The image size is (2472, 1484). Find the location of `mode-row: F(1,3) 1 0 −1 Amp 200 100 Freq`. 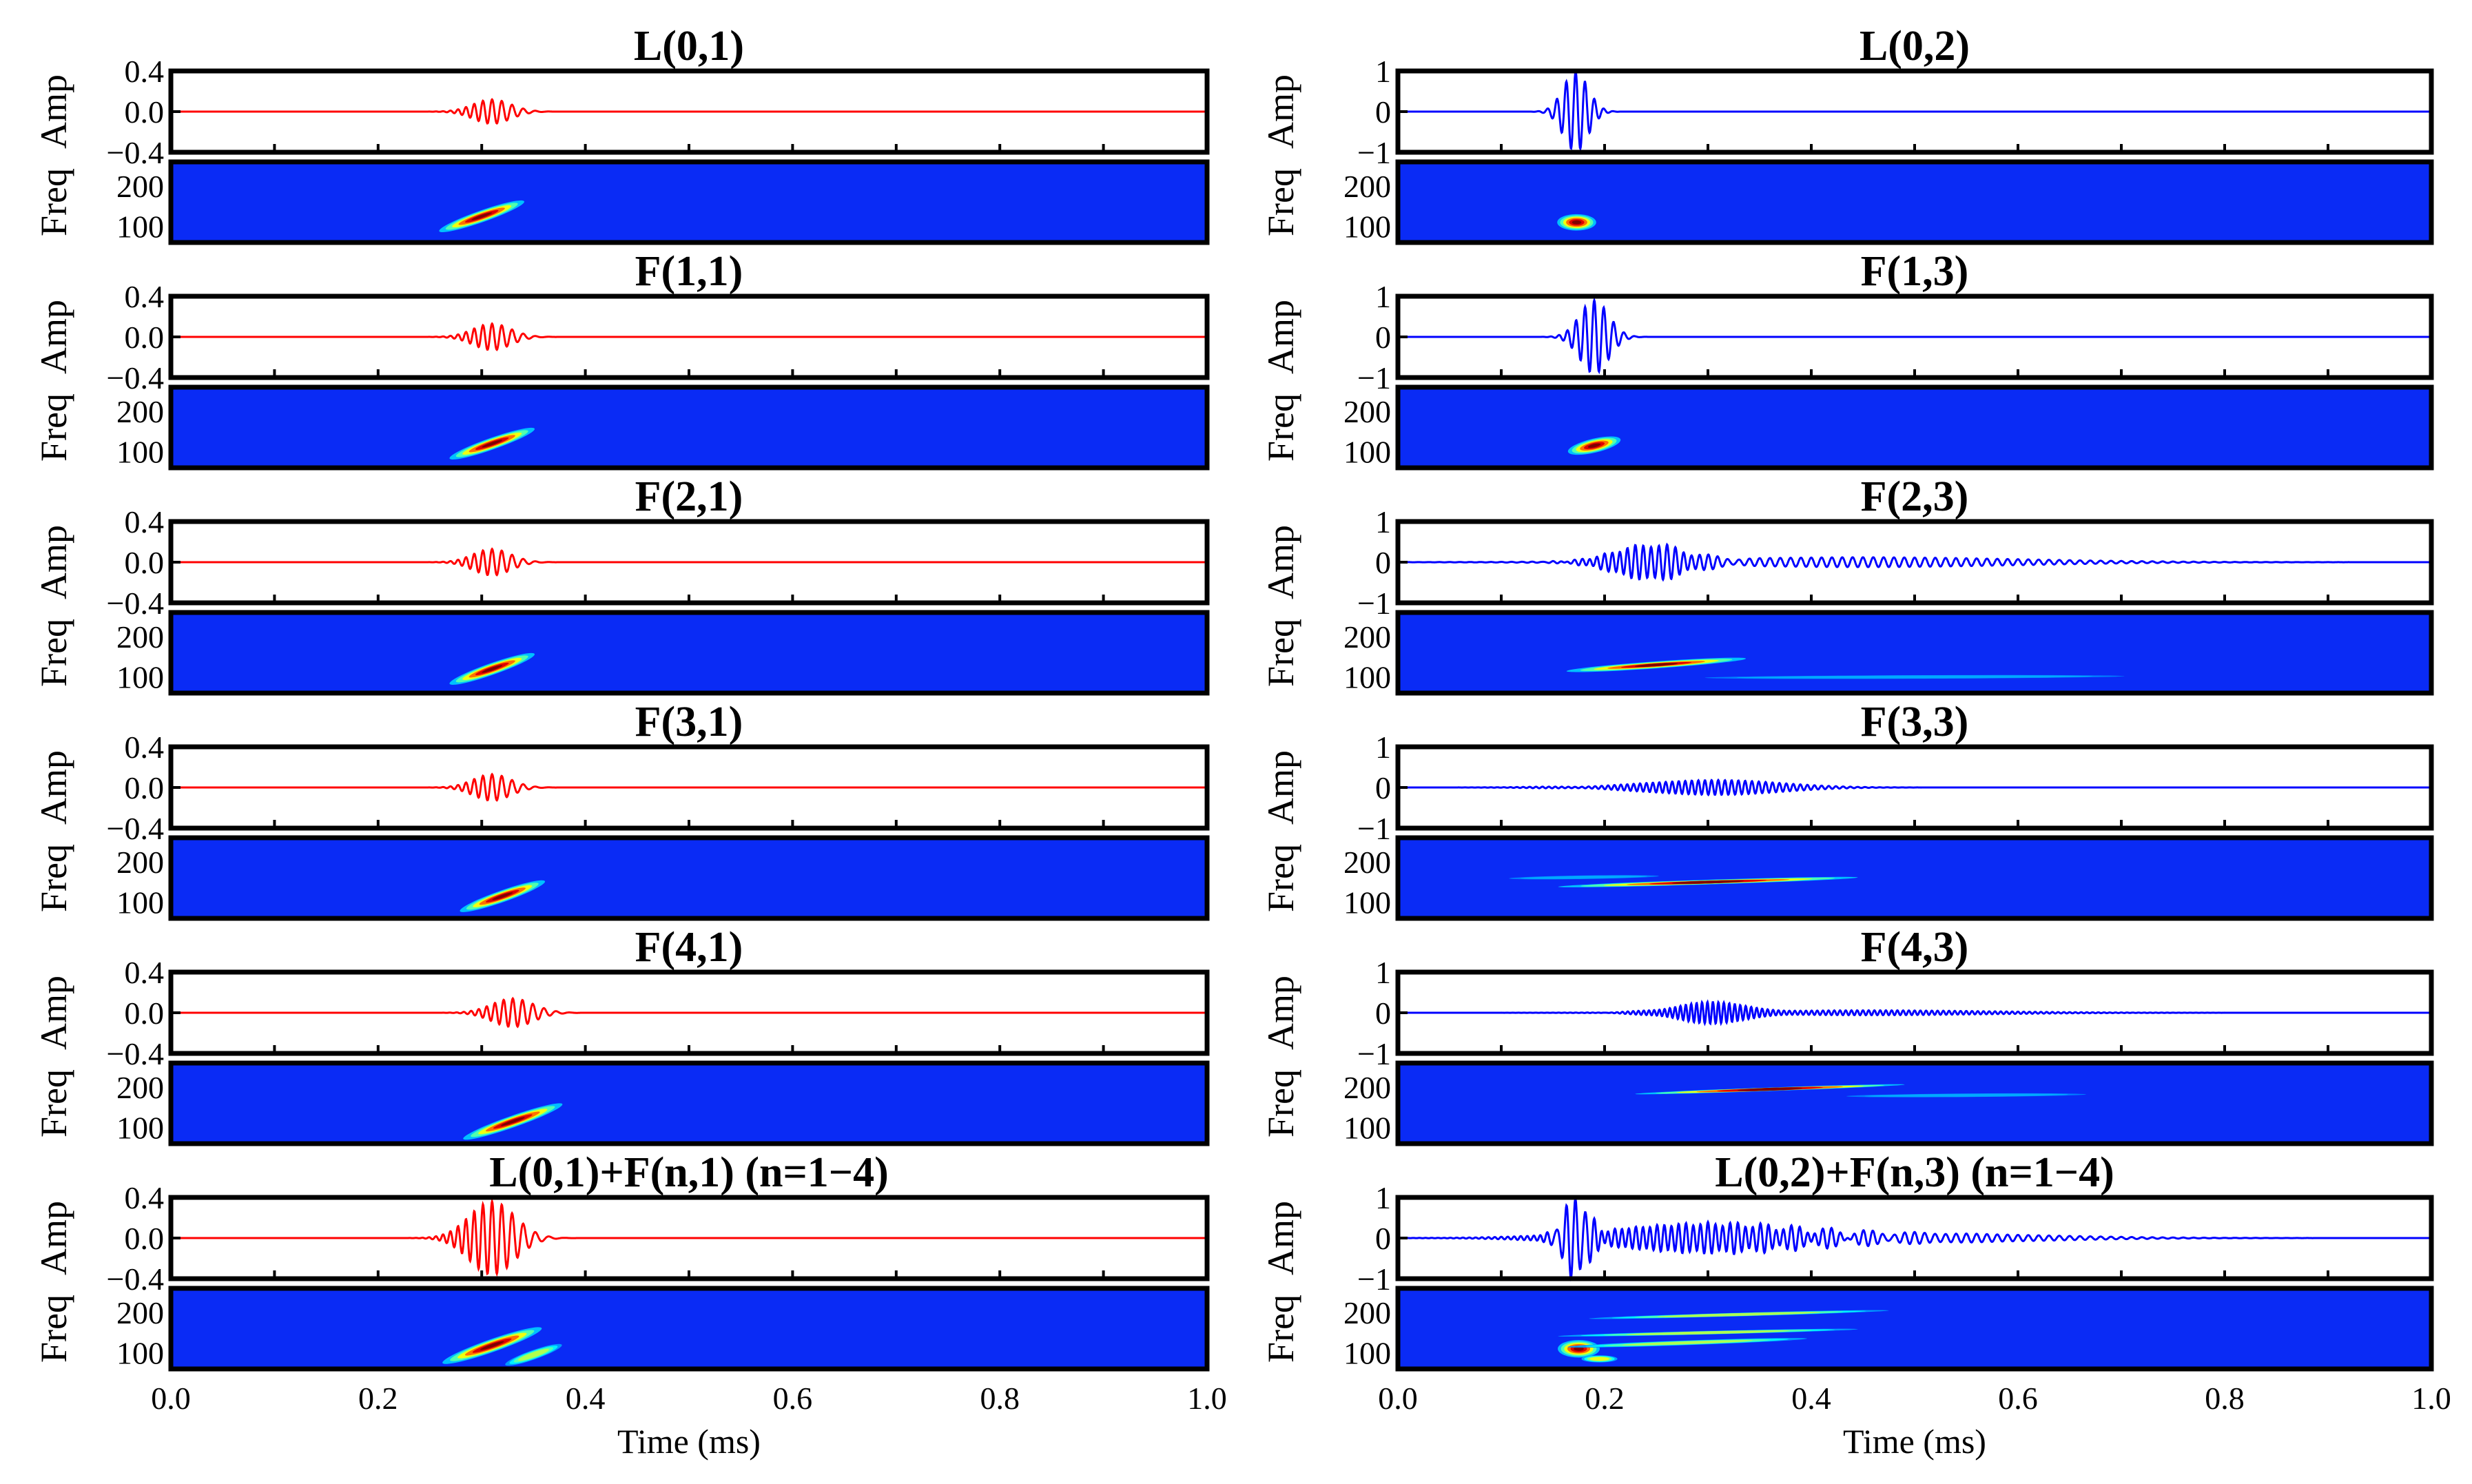

mode-row: F(1,3) 1 0 −1 Amp 200 100 Freq is located at coordinates (1847, 359).